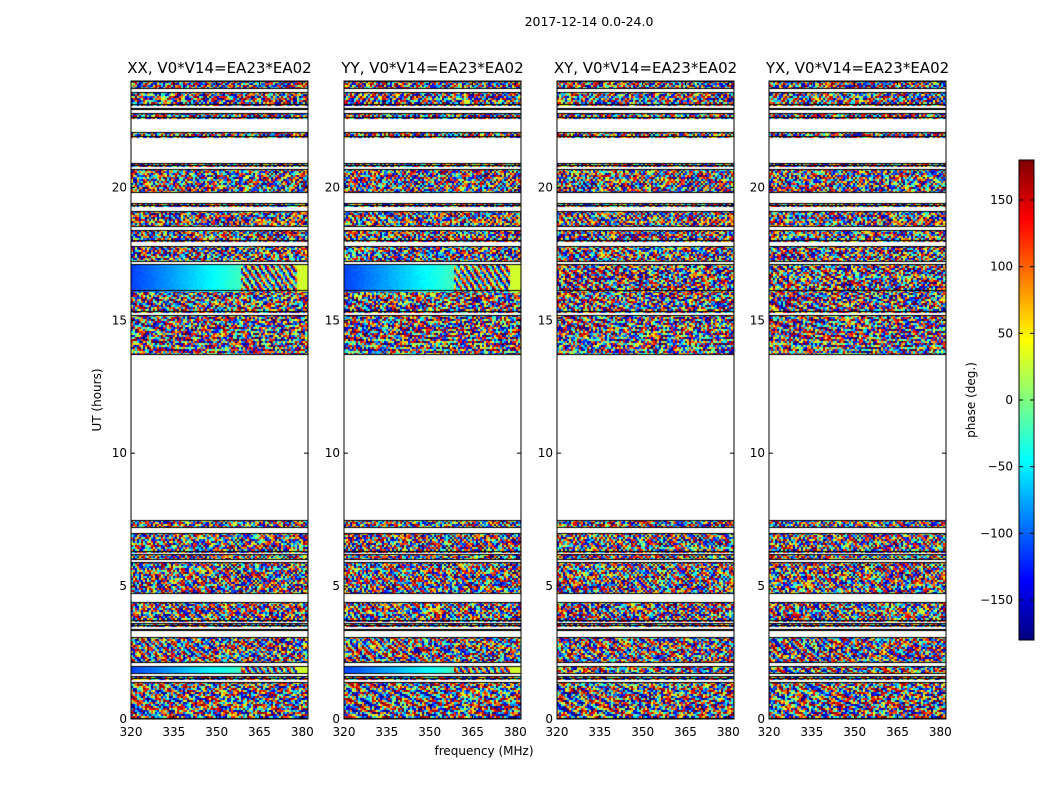 The width and height of the screenshot is (1050, 800). What do you see at coordinates (219, 68) in the screenshot?
I see `panel-title: XX, V0*V14=EA23*EA02` at bounding box center [219, 68].